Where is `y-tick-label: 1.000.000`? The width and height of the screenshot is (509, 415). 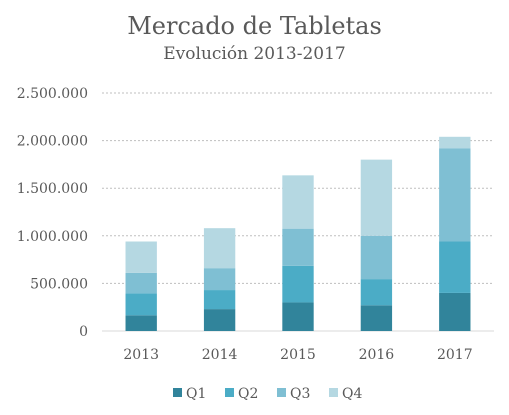 y-tick-label: 1.000.000 is located at coordinates (52, 237).